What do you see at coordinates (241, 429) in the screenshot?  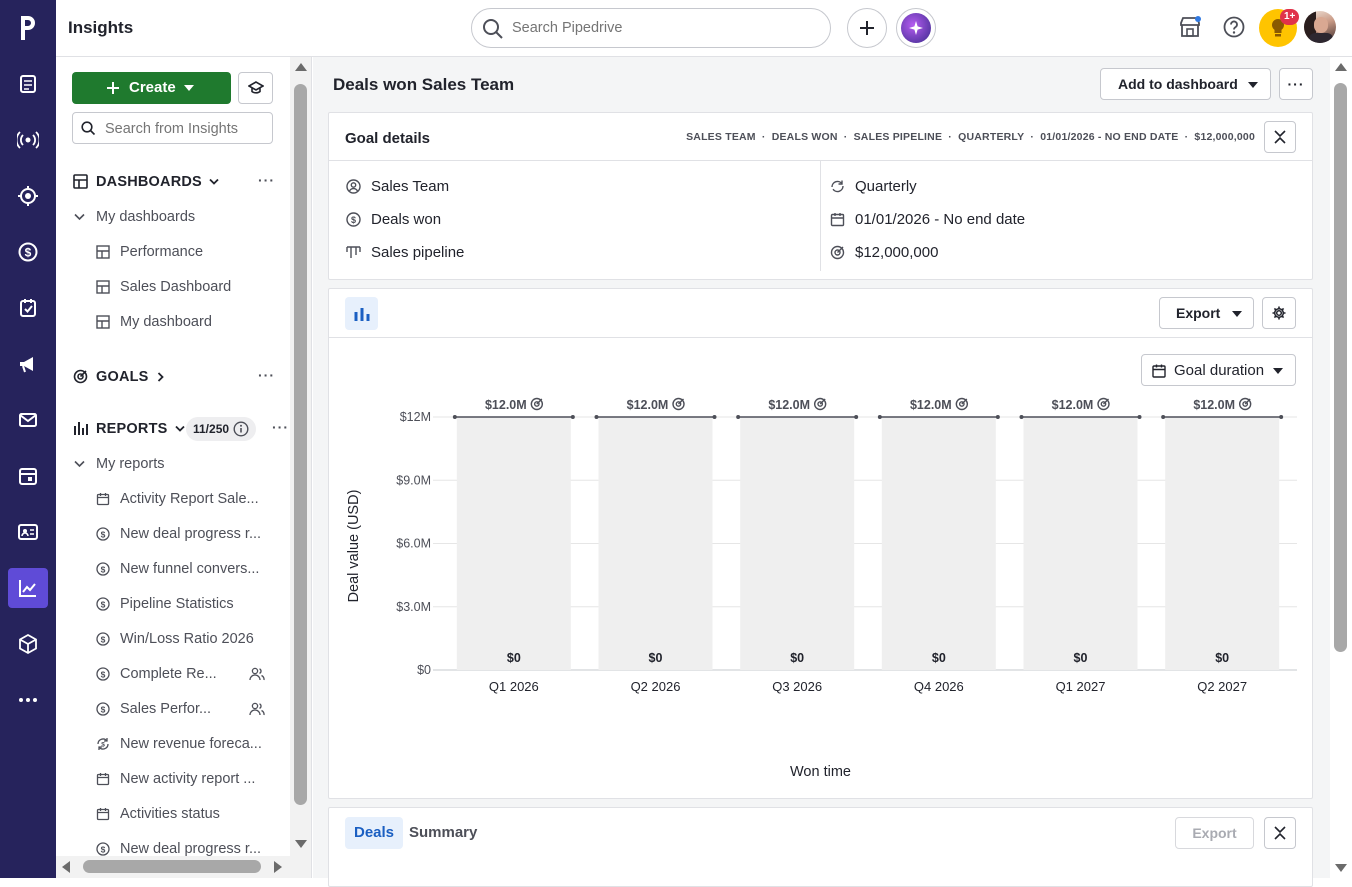 I see `info-icon` at bounding box center [241, 429].